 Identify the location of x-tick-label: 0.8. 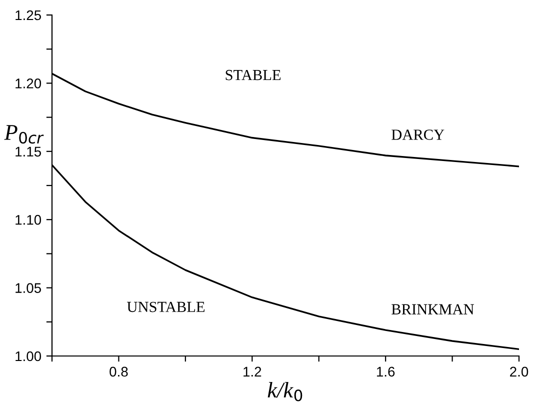
(119, 371).